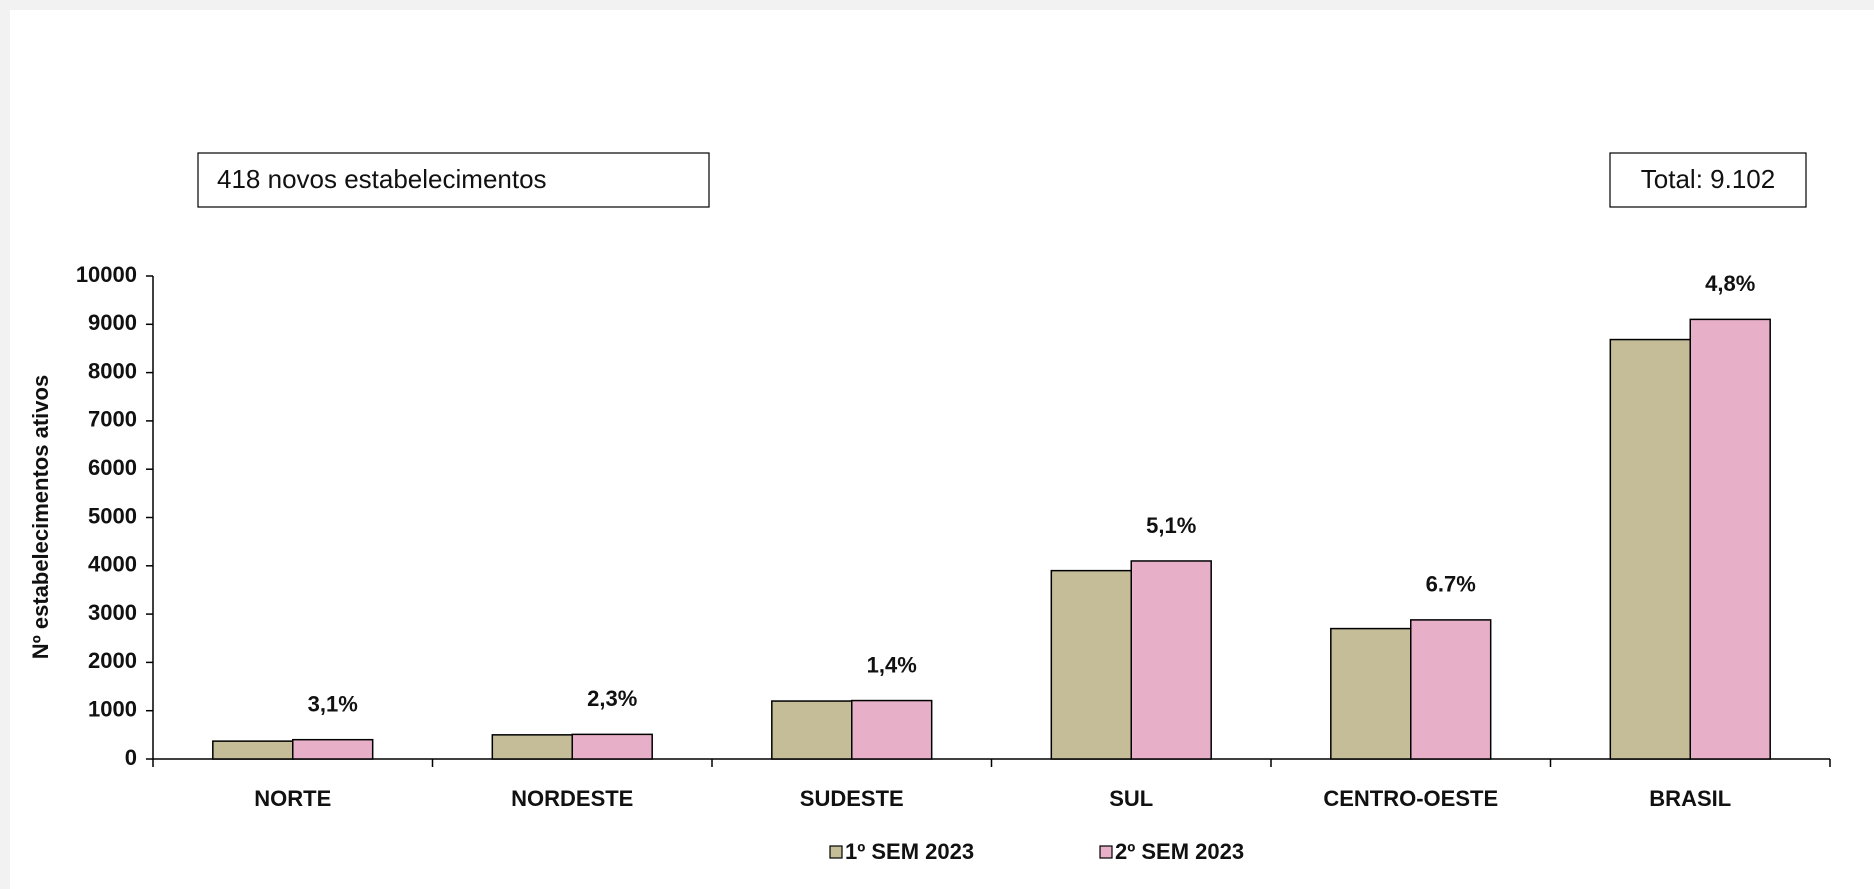  What do you see at coordinates (892, 664) in the screenshot?
I see `growth-label: 1,4%` at bounding box center [892, 664].